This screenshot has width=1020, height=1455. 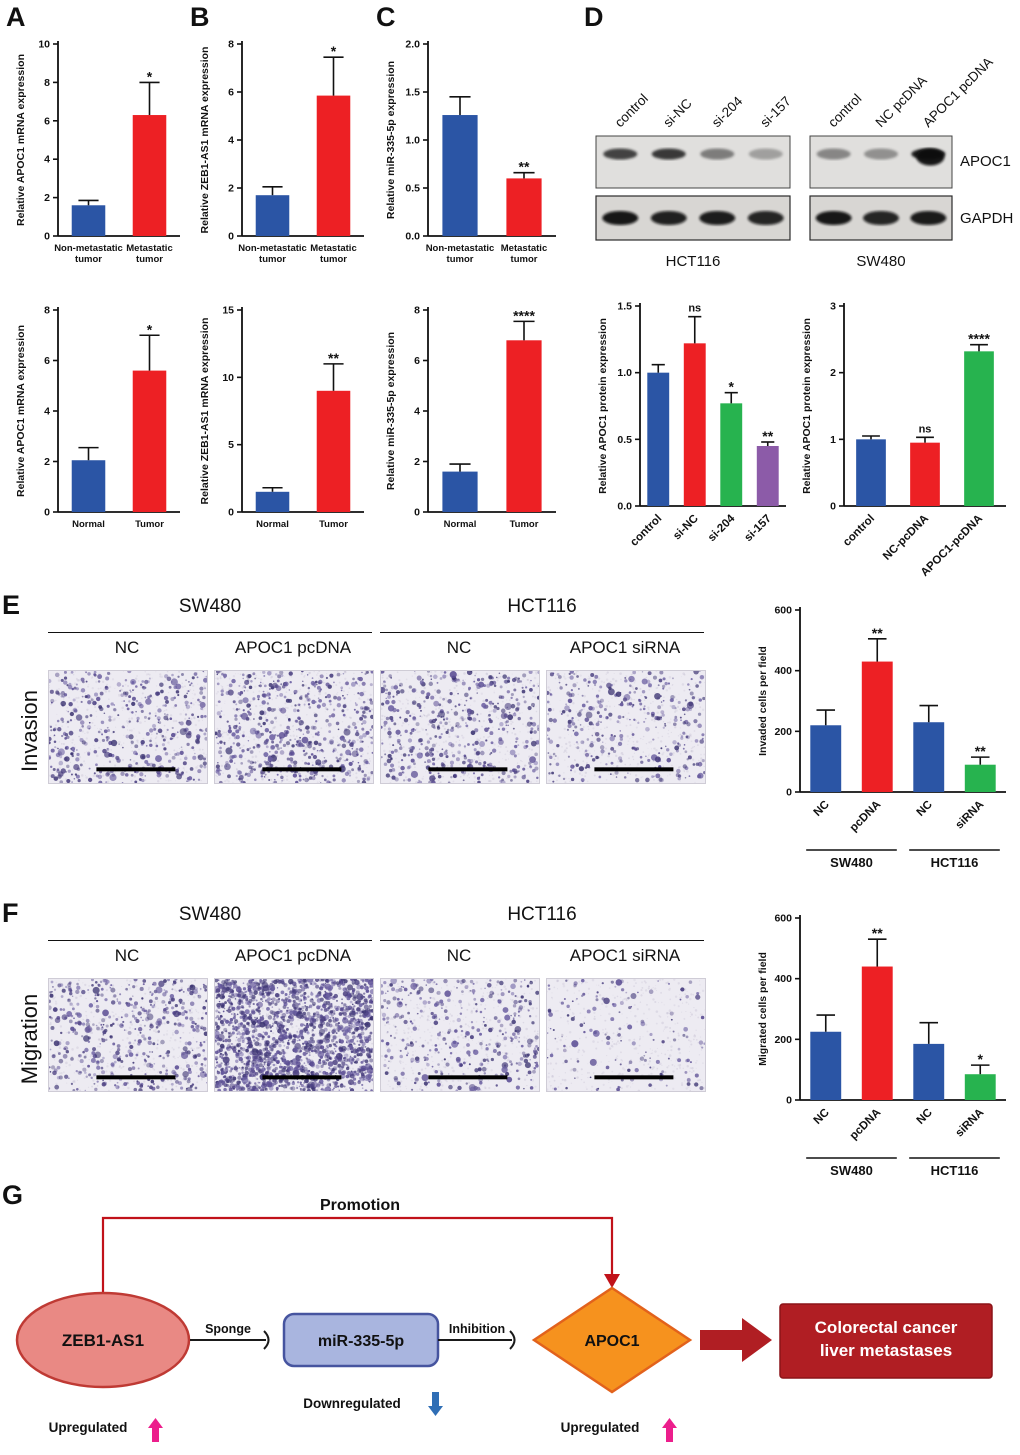 I want to click on up-arrow-right-icon, so click(x=669, y=1430).